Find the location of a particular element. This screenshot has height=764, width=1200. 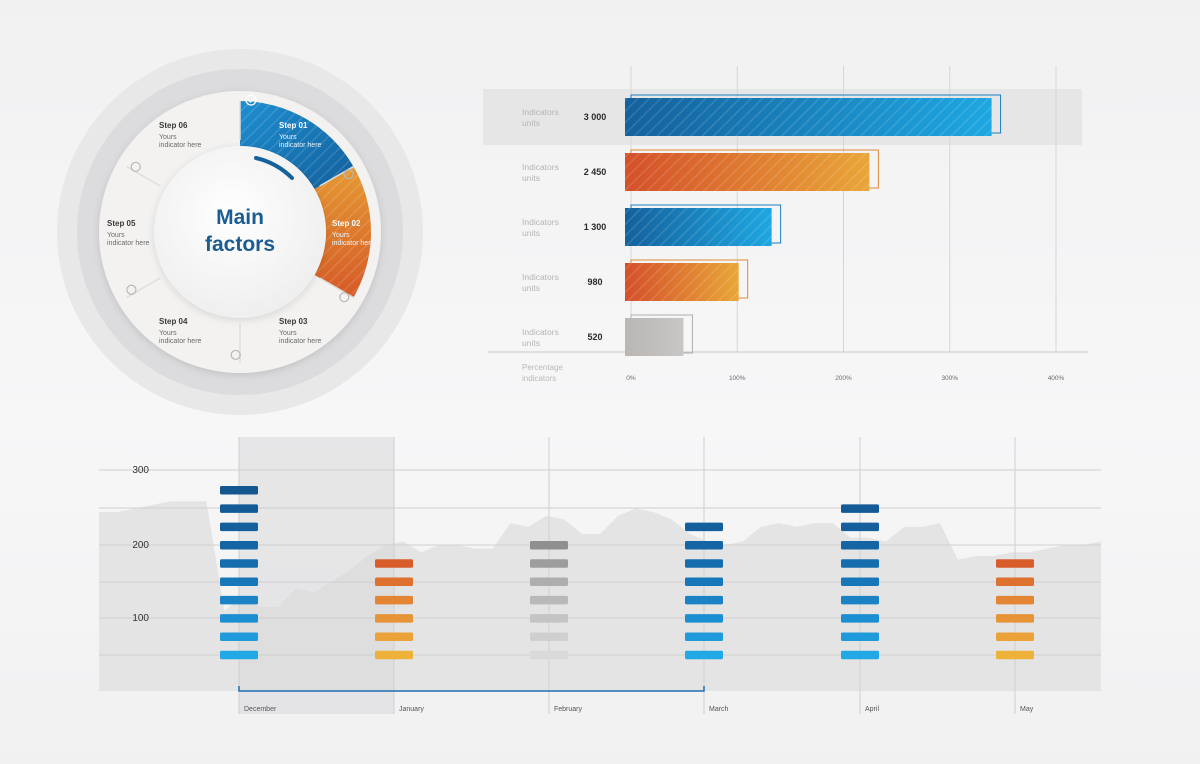

month-label: April is located at coordinates (872, 709).